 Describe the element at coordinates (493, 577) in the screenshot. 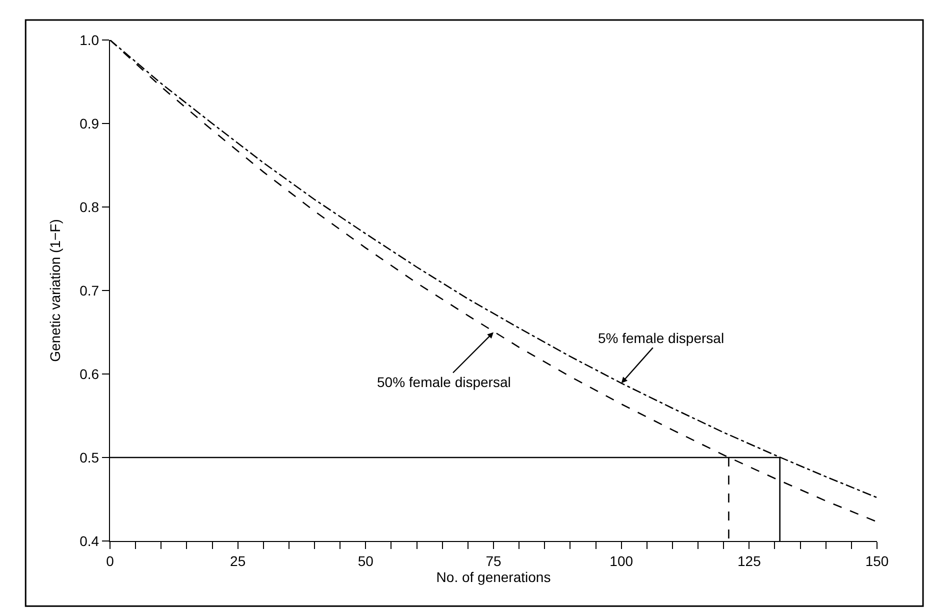

I see `x-axis-title: No. of generations` at that location.